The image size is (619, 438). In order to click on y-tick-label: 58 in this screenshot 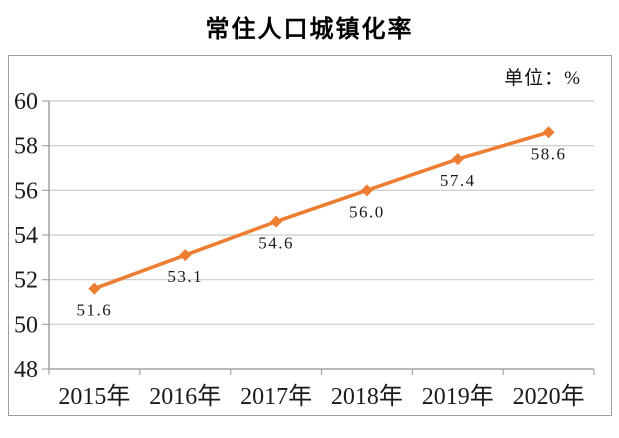, I will do `click(26, 147)`.